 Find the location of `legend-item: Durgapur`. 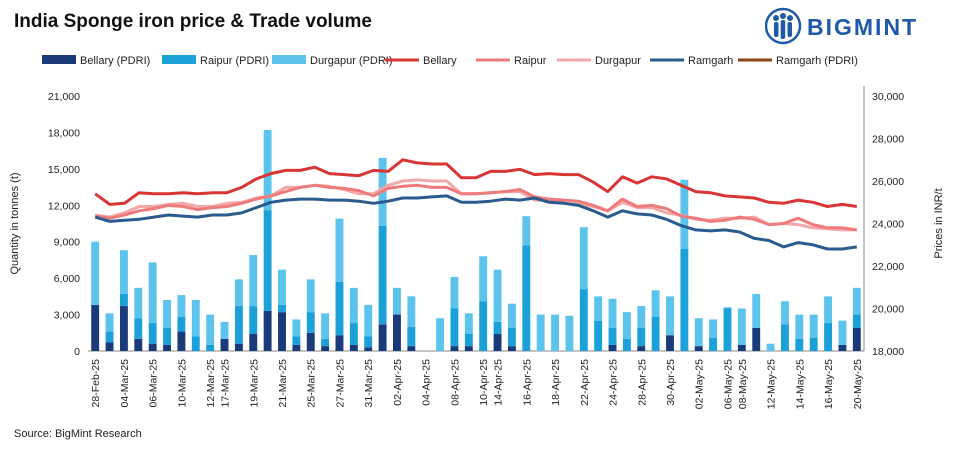

legend-item: Durgapur is located at coordinates (599, 61).